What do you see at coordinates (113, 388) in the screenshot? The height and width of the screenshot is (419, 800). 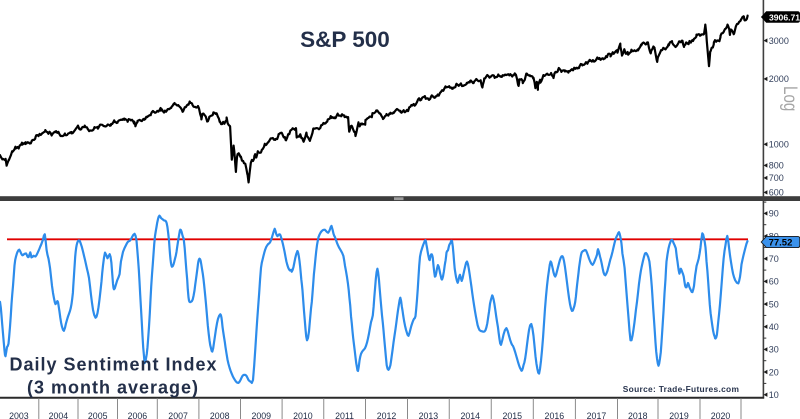 I see `svg-text: (3 month average)` at bounding box center [113, 388].